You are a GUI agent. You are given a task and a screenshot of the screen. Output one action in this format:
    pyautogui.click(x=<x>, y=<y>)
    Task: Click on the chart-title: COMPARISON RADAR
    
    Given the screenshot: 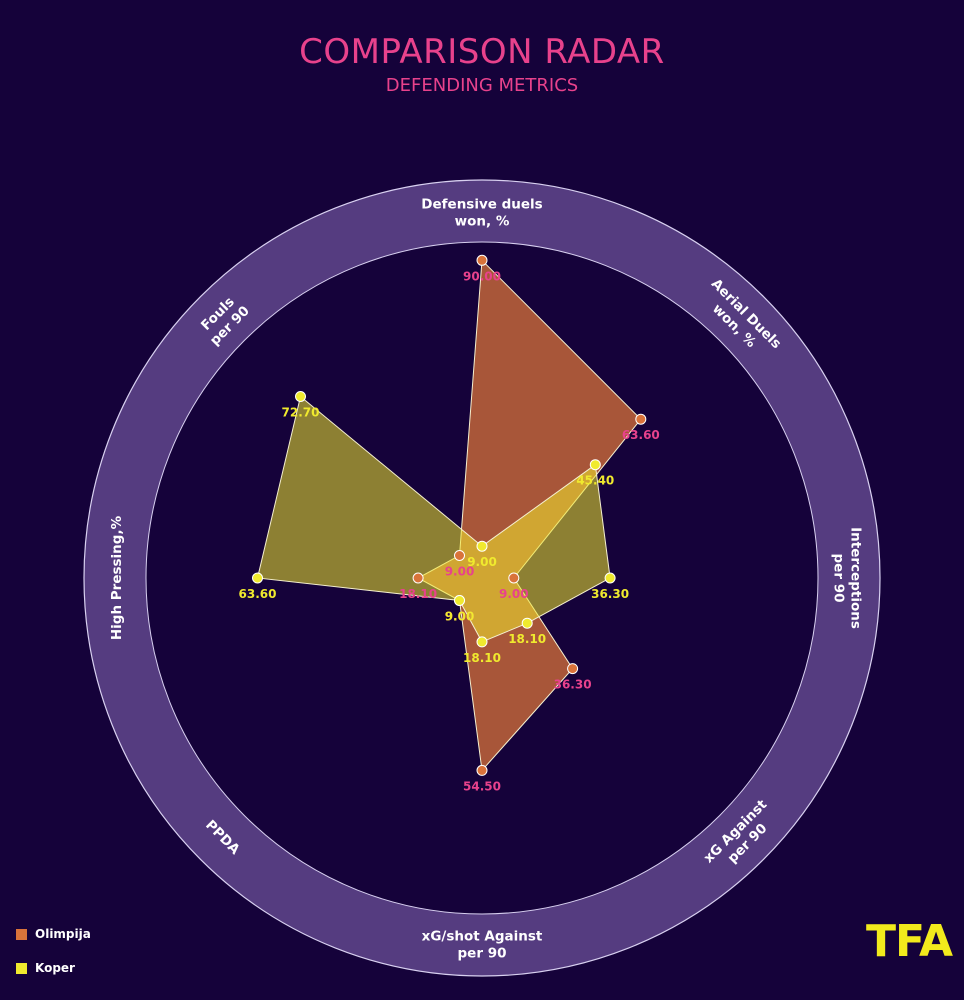 What is the action you would take?
    pyautogui.click(x=482, y=52)
    